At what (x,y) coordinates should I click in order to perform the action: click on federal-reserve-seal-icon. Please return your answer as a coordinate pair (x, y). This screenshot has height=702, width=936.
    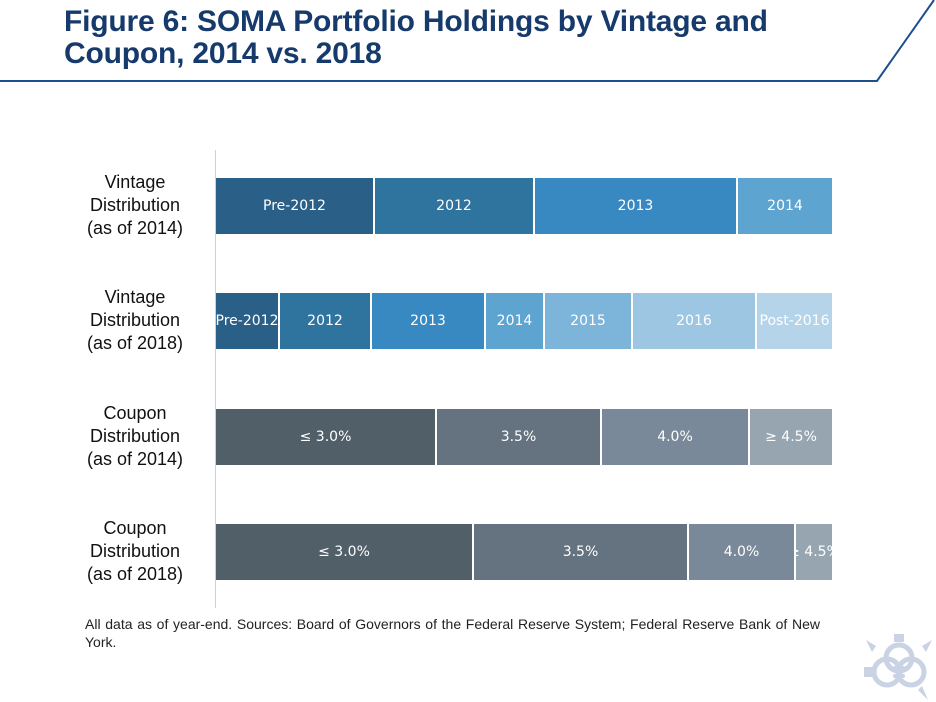
    Looking at the image, I should click on (898, 667).